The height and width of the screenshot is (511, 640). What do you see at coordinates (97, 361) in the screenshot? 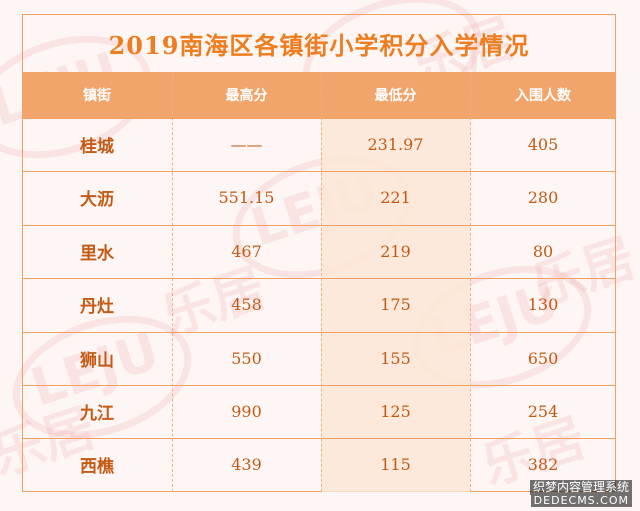
I see `town-name-cell: 狮山` at bounding box center [97, 361].